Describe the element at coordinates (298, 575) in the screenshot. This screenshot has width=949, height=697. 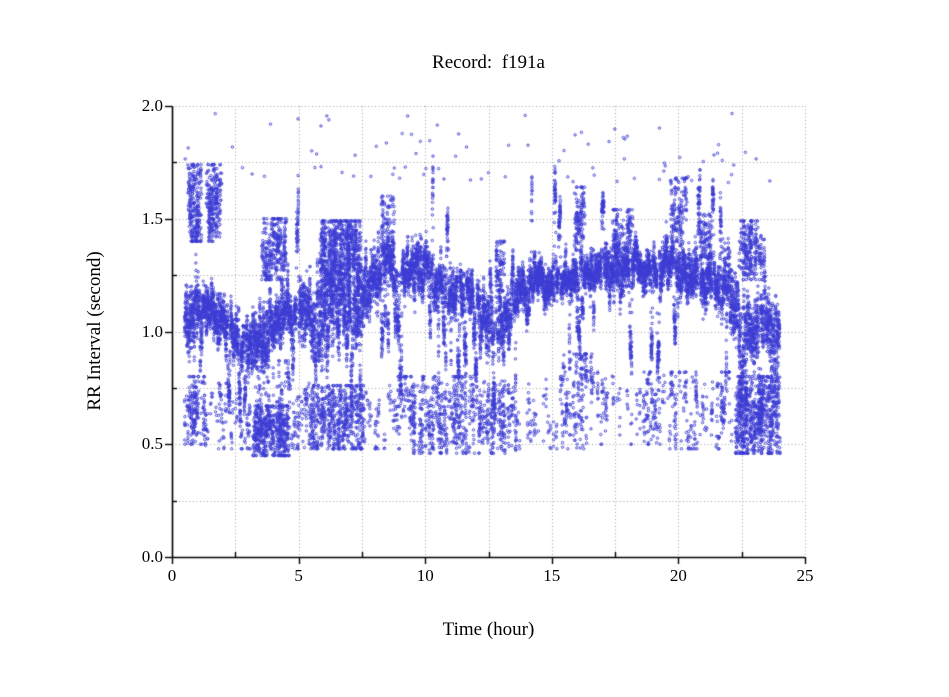
I see `x-tick-label: 5` at that location.